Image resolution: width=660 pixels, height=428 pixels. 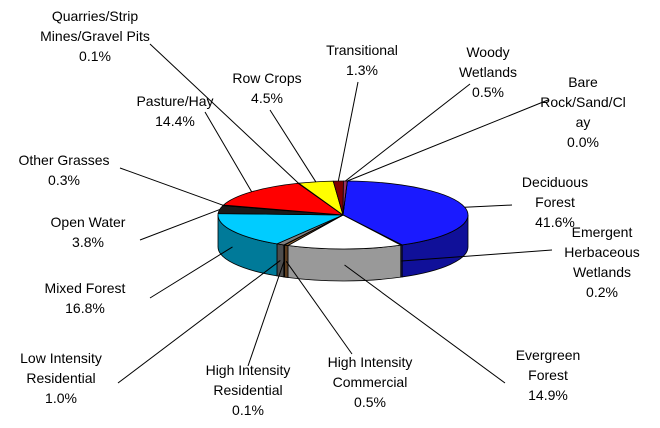 I want to click on category-name: High Intensity Residential, so click(x=248, y=380).